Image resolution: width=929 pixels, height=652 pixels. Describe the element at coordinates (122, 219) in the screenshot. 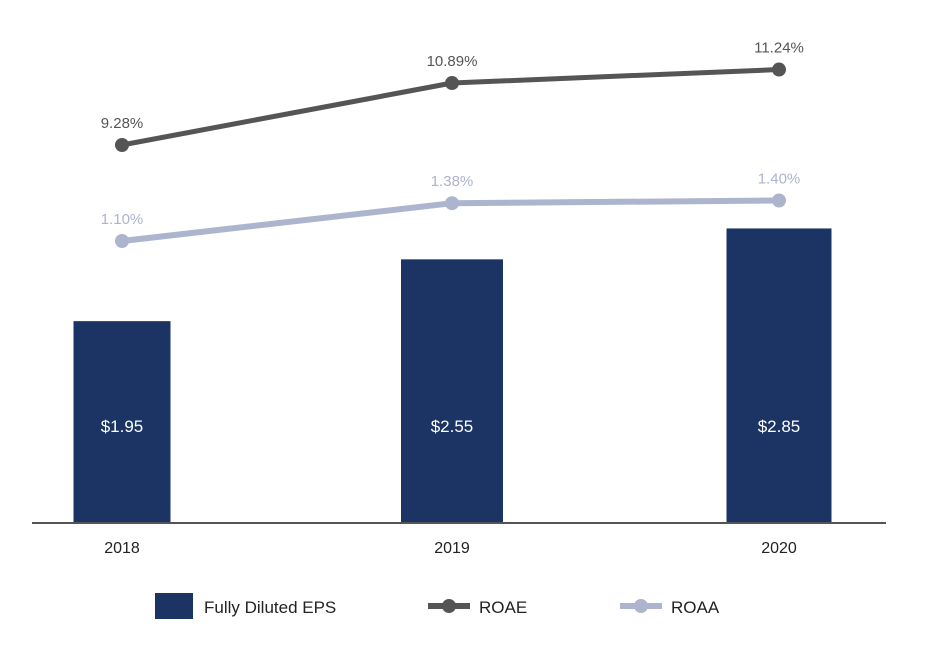

I see `roaa-label-2018: 1.10%` at that location.